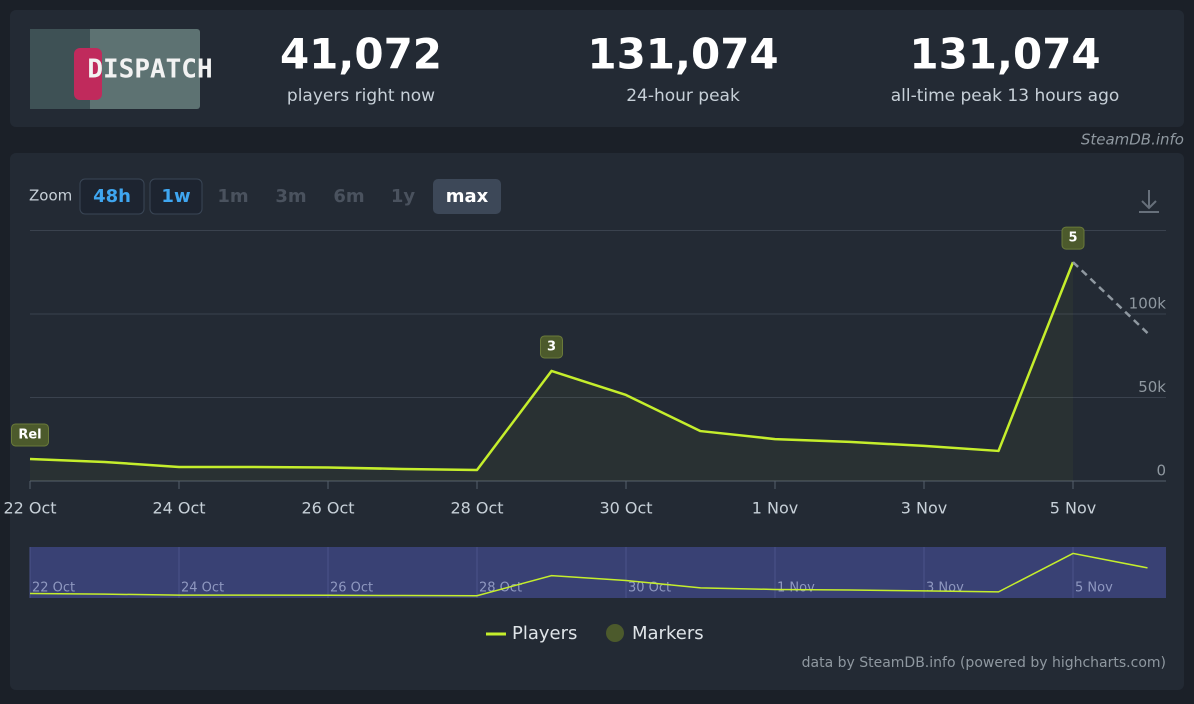 Image resolution: width=1194 pixels, height=704 pixels. What do you see at coordinates (1149, 201) in the screenshot?
I see `download-icon` at bounding box center [1149, 201].